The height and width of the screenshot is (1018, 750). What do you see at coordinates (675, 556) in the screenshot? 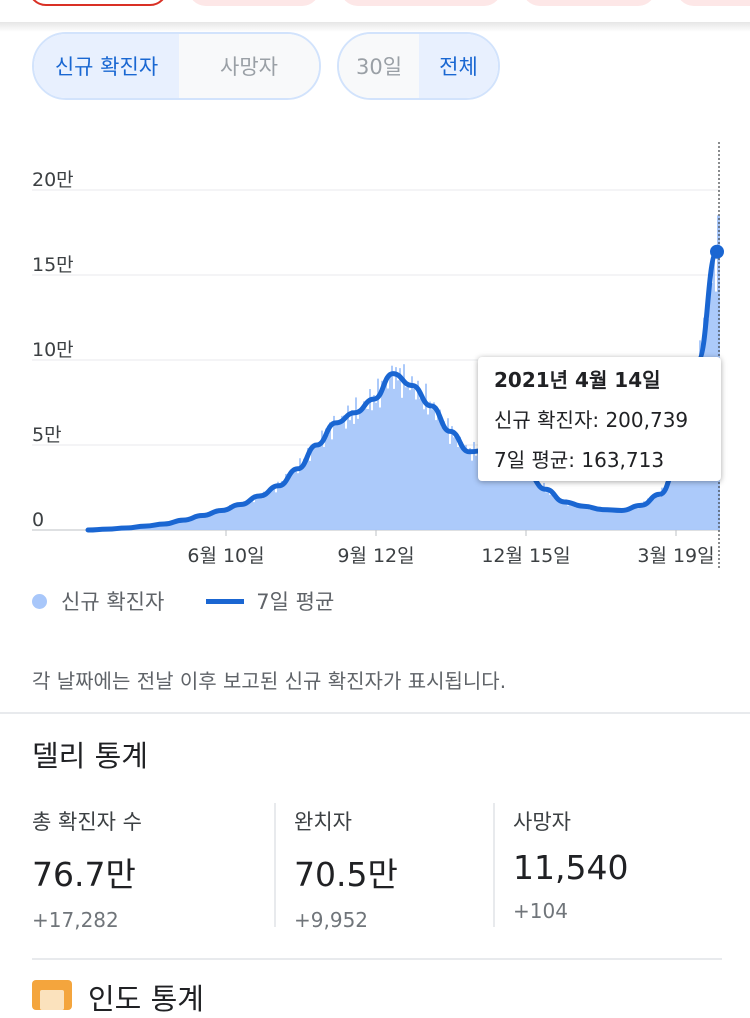
I see `x-tick-label: 3월 19일` at bounding box center [675, 556].